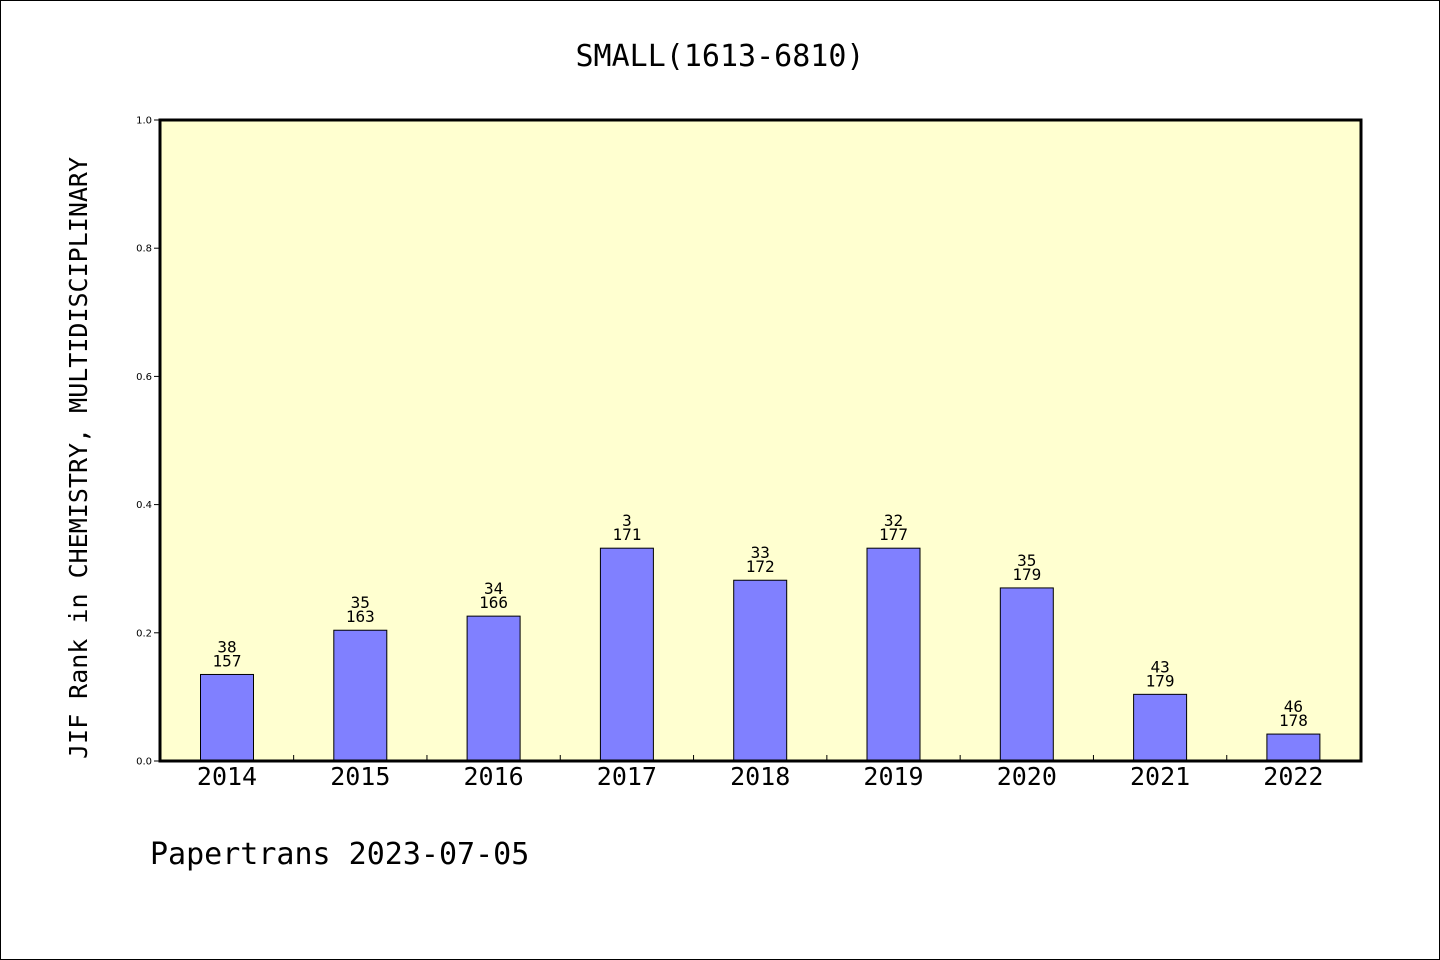  I want to click on bar-total-label: 166, so click(493, 602).